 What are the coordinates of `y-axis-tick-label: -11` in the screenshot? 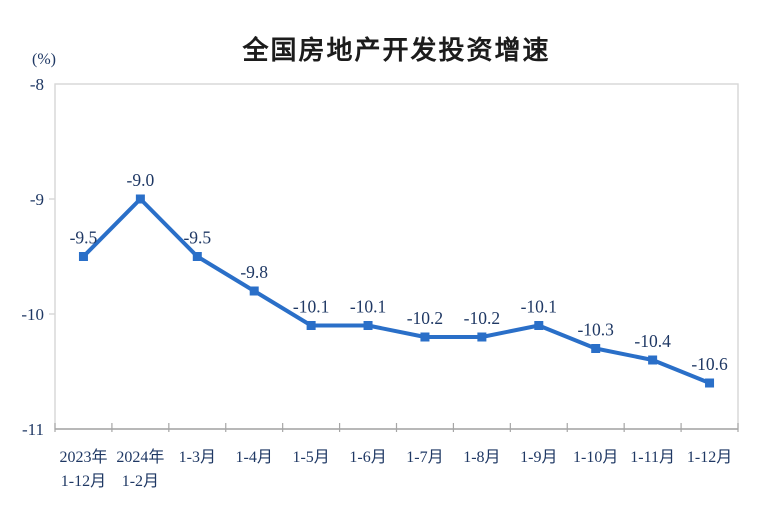 It's located at (33, 429).